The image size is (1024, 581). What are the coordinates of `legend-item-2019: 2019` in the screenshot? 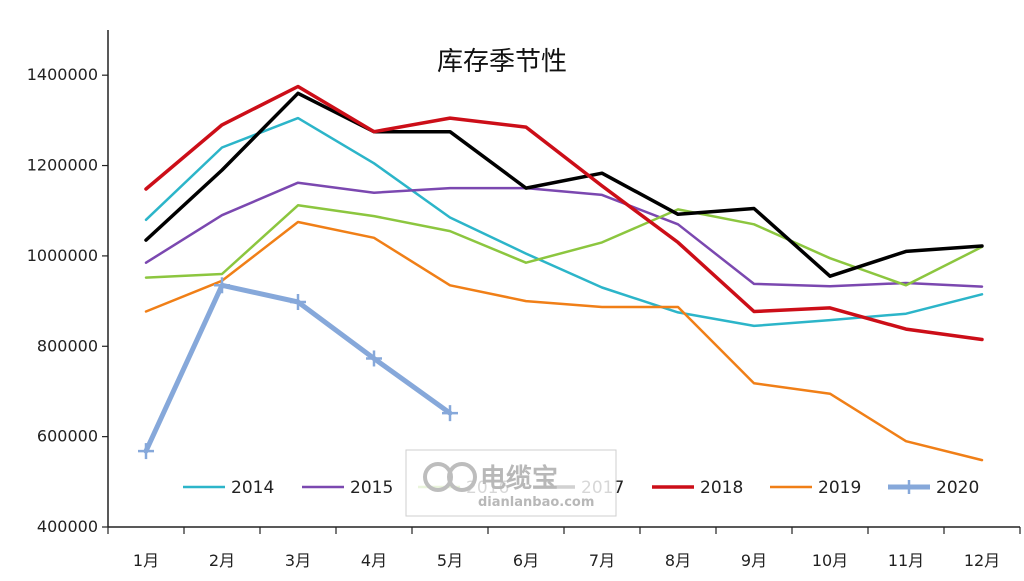 It's located at (815, 488).